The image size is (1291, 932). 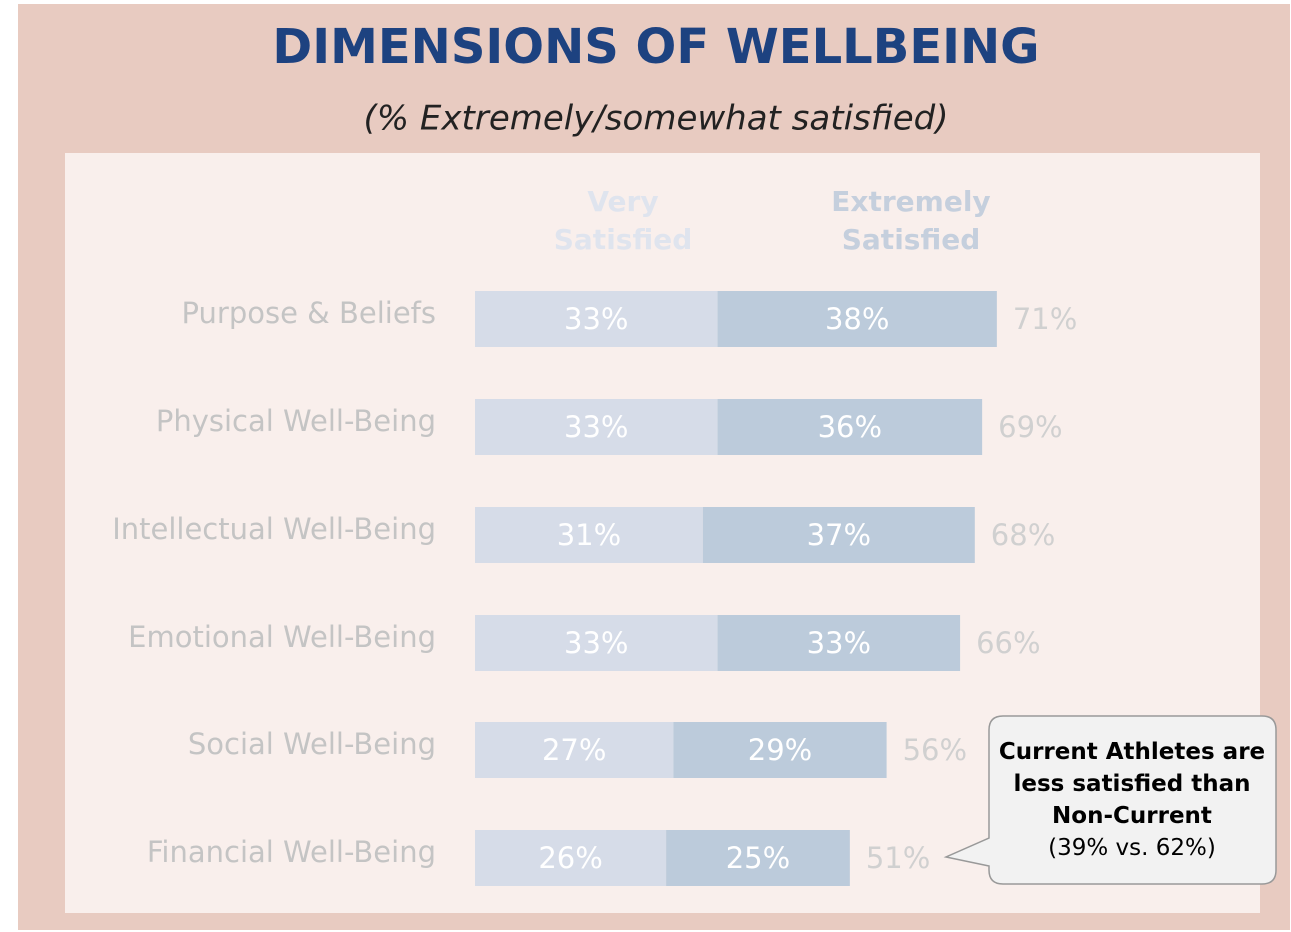 What do you see at coordinates (911, 220) in the screenshot?
I see `legend-entry: Extremely Satisfied` at bounding box center [911, 220].